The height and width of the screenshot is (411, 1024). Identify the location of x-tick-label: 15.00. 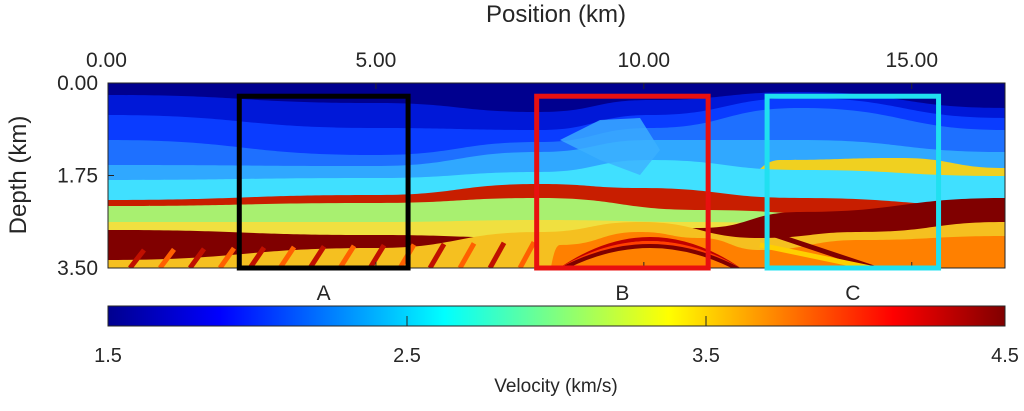
(911, 60).